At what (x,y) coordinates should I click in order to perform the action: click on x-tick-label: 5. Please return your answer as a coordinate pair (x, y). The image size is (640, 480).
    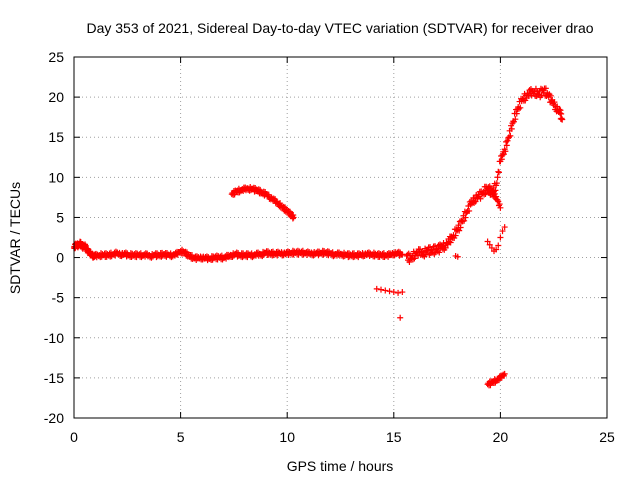
    Looking at the image, I should click on (181, 437).